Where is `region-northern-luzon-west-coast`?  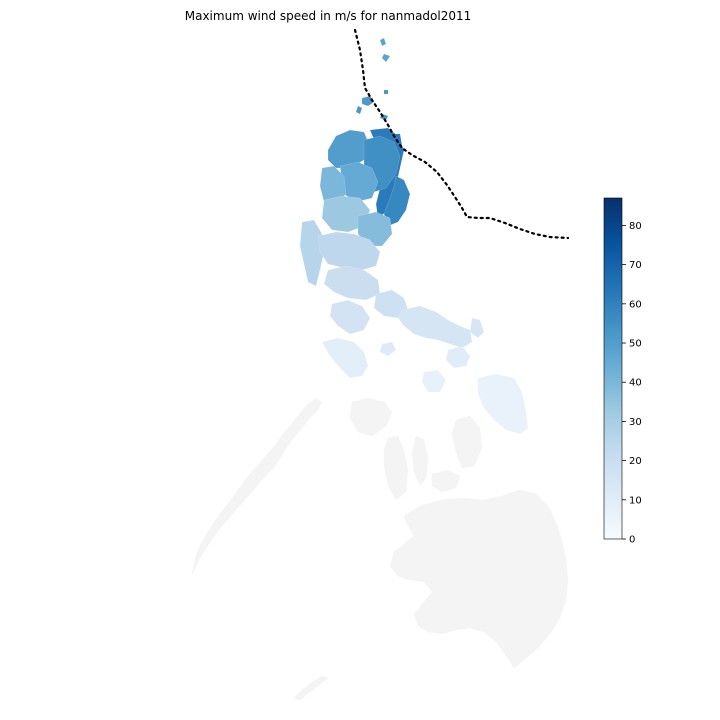
region-northern-luzon-west-coast is located at coordinates (349, 149).